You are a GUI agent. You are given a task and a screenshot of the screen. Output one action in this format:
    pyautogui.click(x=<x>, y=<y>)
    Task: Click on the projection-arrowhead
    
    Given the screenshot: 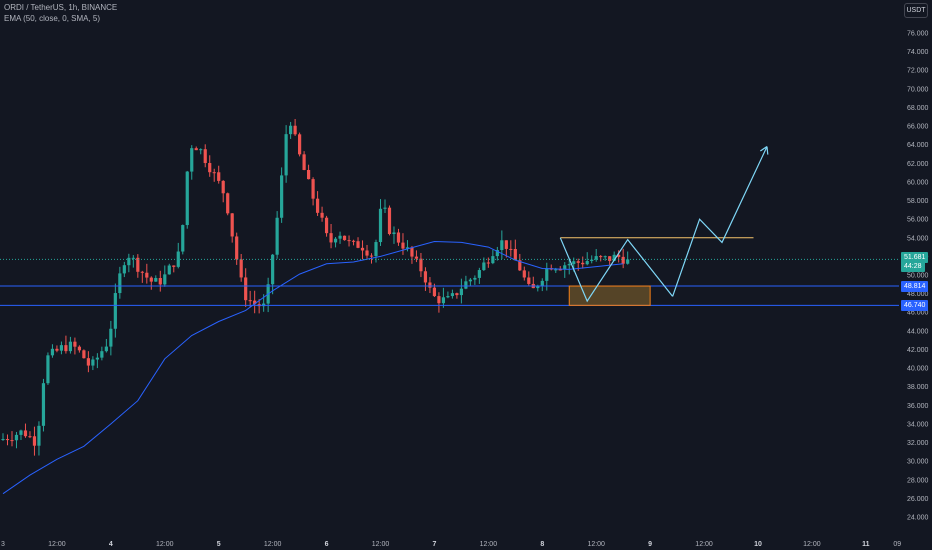 What is the action you would take?
    pyautogui.click(x=764, y=150)
    